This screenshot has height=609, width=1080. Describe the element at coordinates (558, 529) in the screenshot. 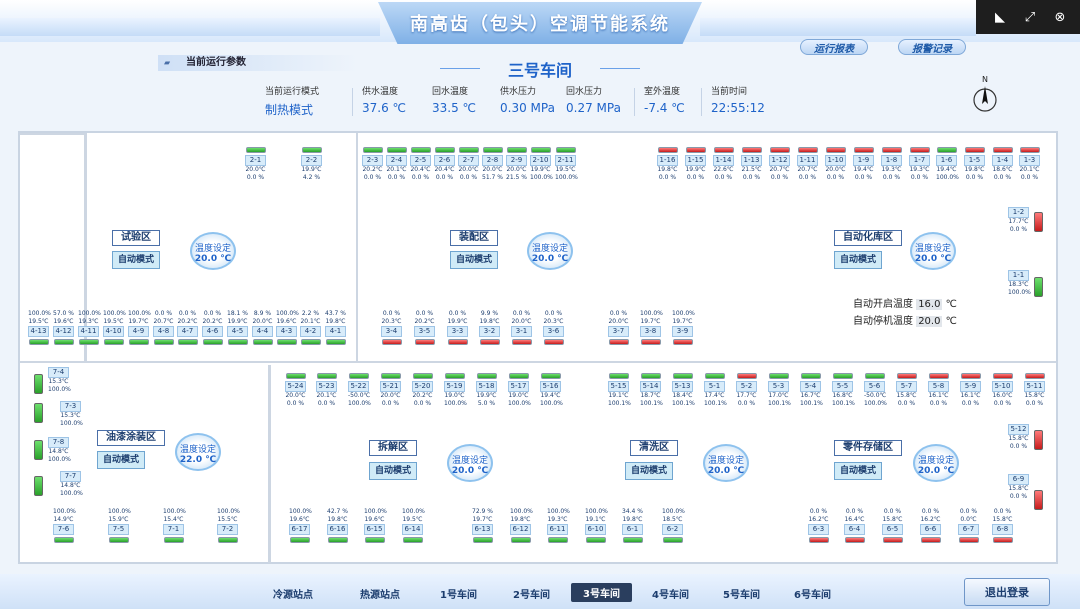

I see `ac-unit: 100.0% 19.3℃ 6-11` at that location.